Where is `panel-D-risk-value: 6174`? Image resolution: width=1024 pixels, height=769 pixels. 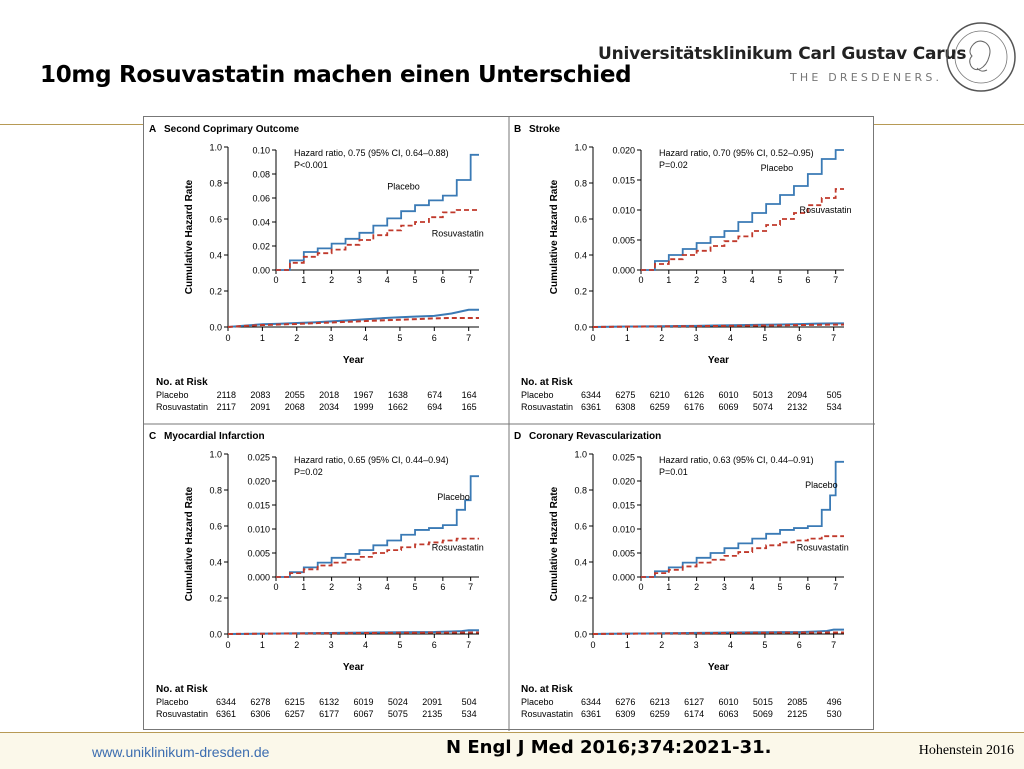 panel-D-risk-value: 6174 is located at coordinates (694, 714).